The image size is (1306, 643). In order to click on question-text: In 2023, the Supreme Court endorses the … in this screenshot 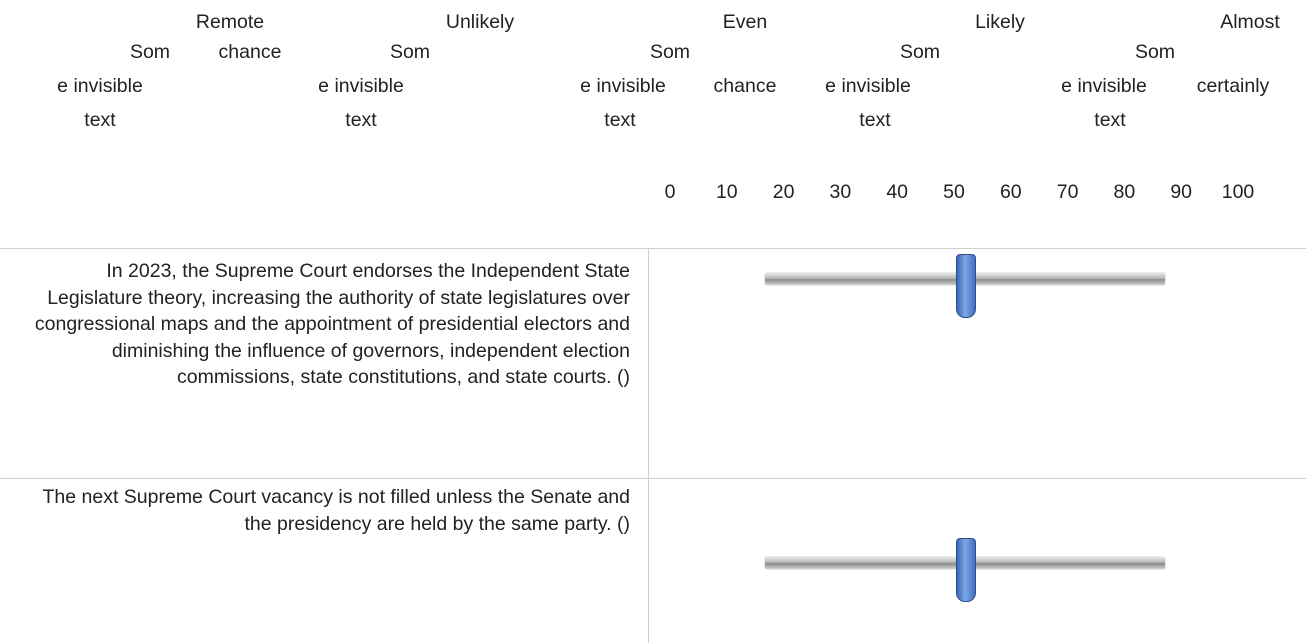, I will do `click(332, 324)`.